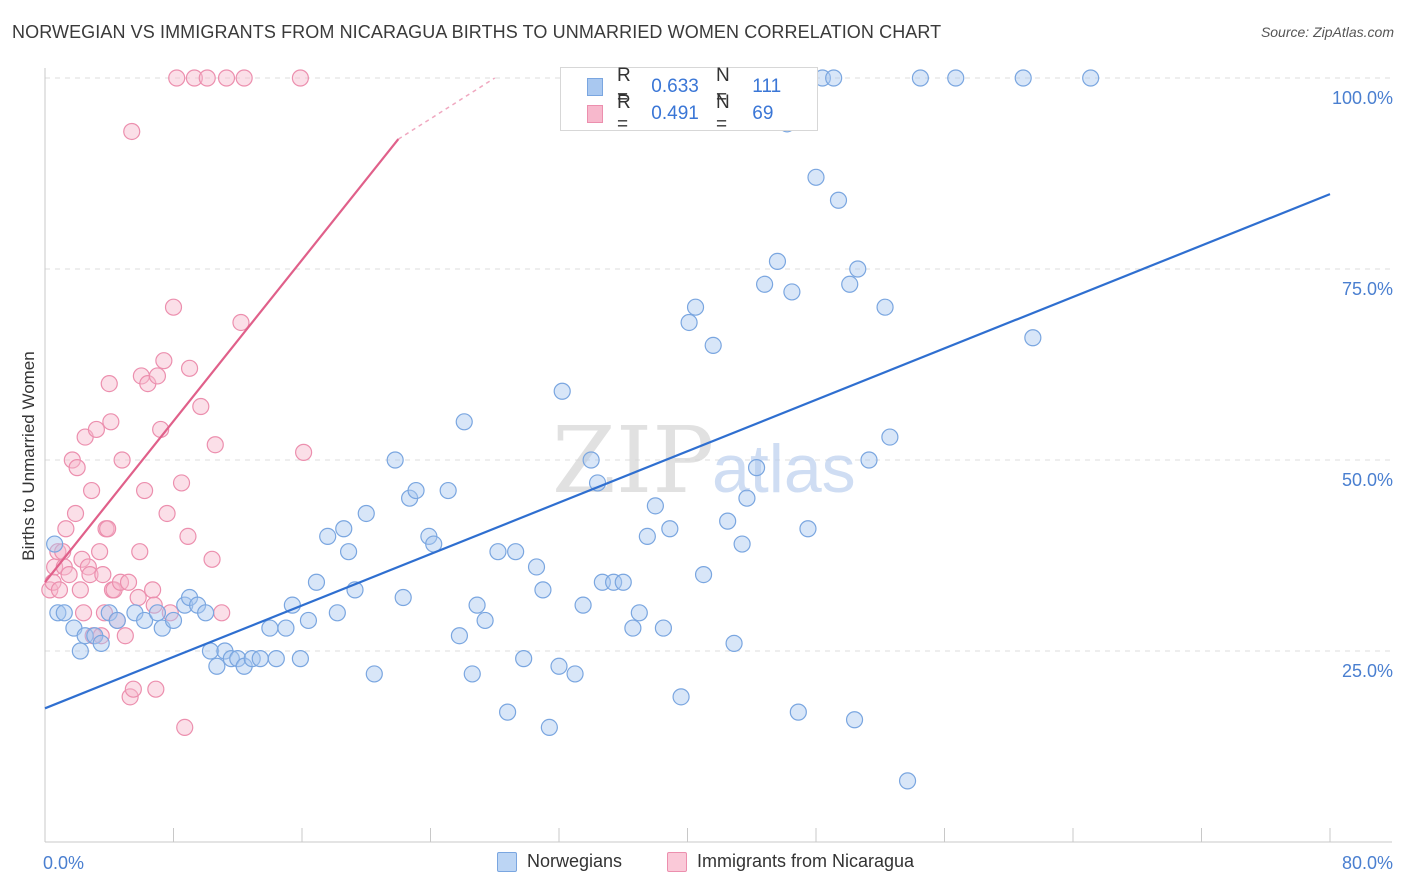 The height and width of the screenshot is (892, 1406). I want to click on trend-line-nicaragua, so click(222, 360).